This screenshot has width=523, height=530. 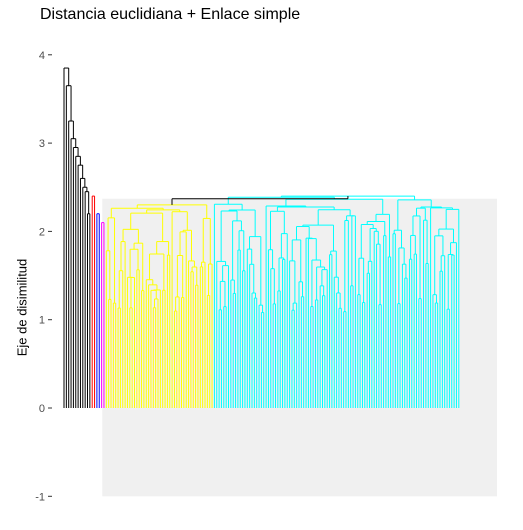 I want to click on y-tick-label: 0, so click(x=42, y=409).